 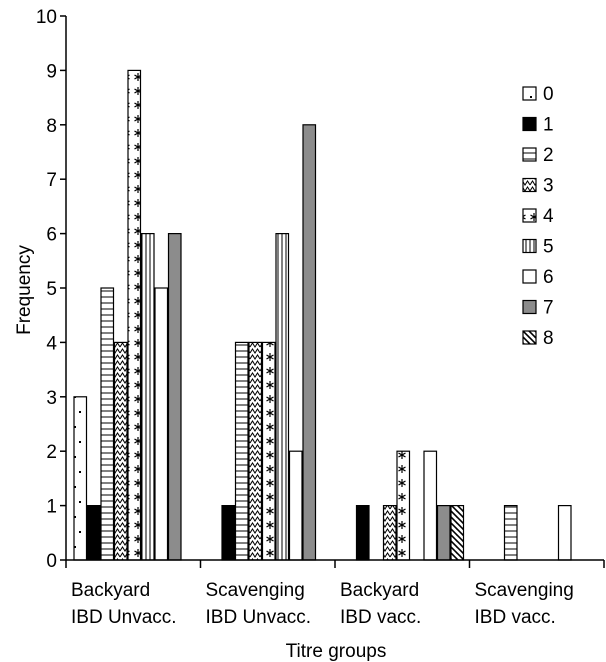 I want to click on y-tick-label: 4, so click(x=51, y=343).